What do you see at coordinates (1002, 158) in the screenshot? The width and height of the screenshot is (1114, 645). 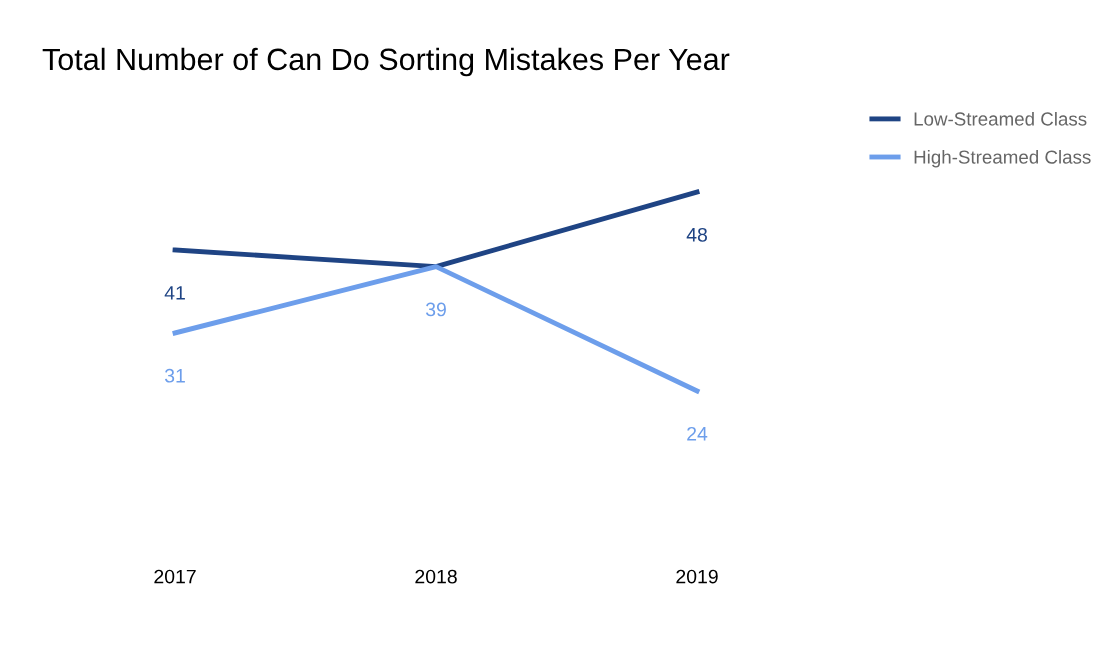 I see `legend-label: High-Streamed Class` at bounding box center [1002, 158].